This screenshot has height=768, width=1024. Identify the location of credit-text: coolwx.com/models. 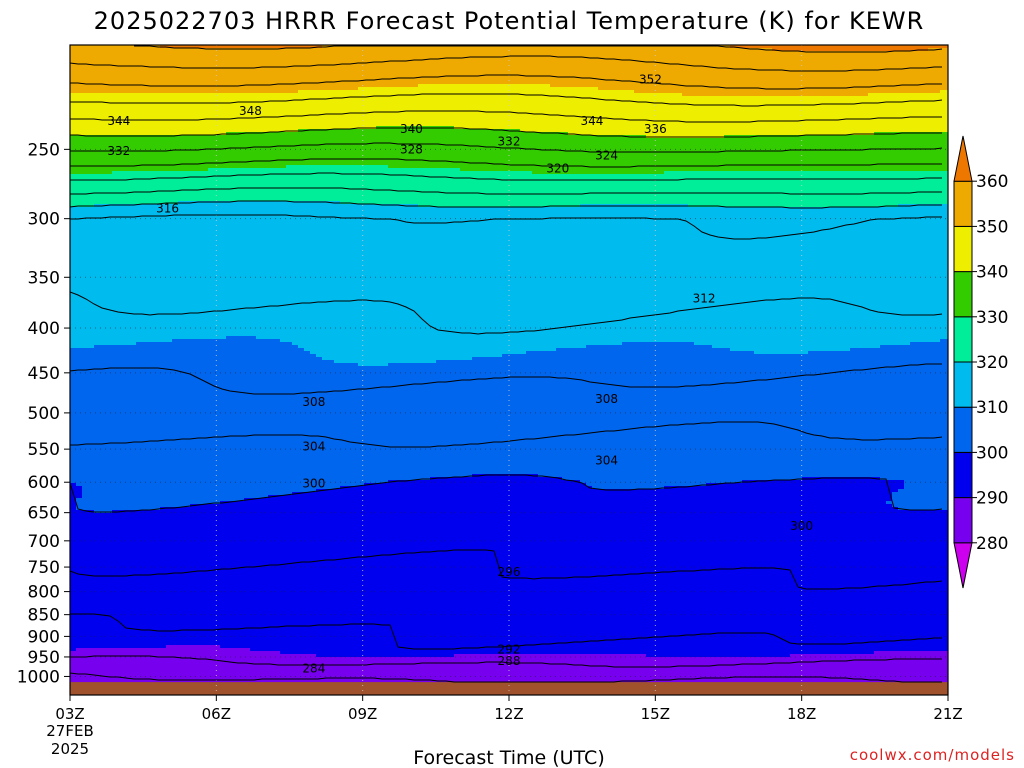
(932, 755).